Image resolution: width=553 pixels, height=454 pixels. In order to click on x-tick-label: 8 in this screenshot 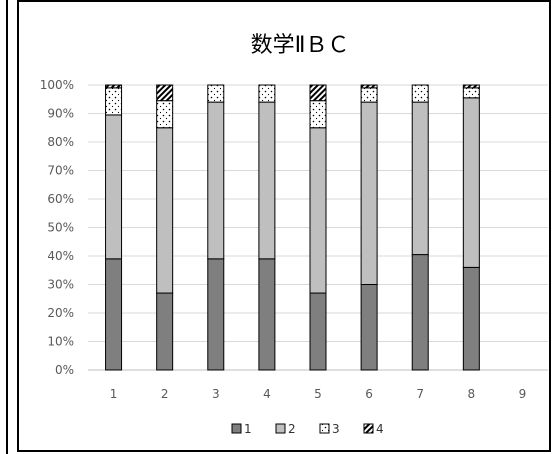, I will do `click(472, 394)`.